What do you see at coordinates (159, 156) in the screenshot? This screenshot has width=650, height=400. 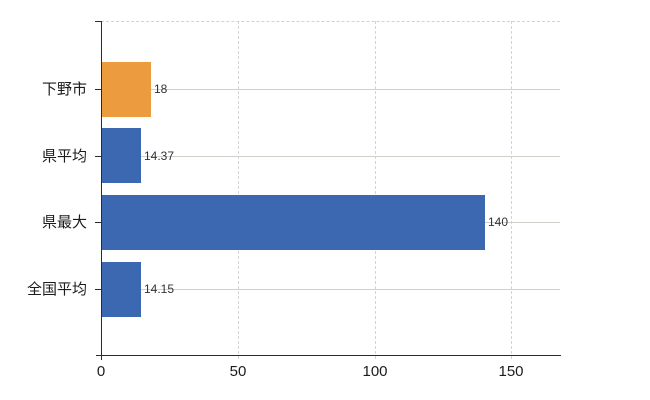 I see `value-label: 14.37` at bounding box center [159, 156].